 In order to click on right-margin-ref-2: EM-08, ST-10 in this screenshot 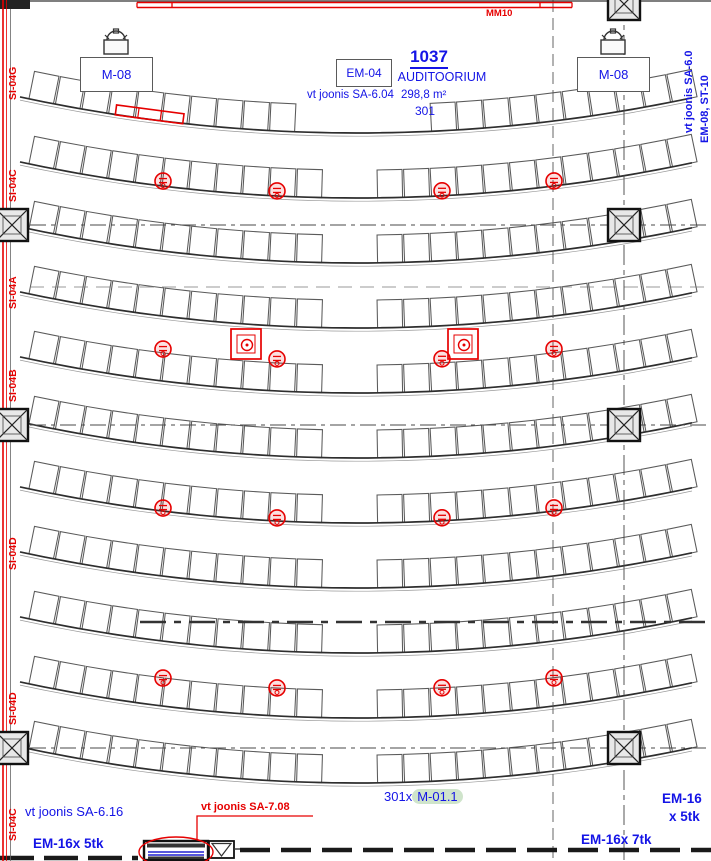, I will do `click(705, 109)`.